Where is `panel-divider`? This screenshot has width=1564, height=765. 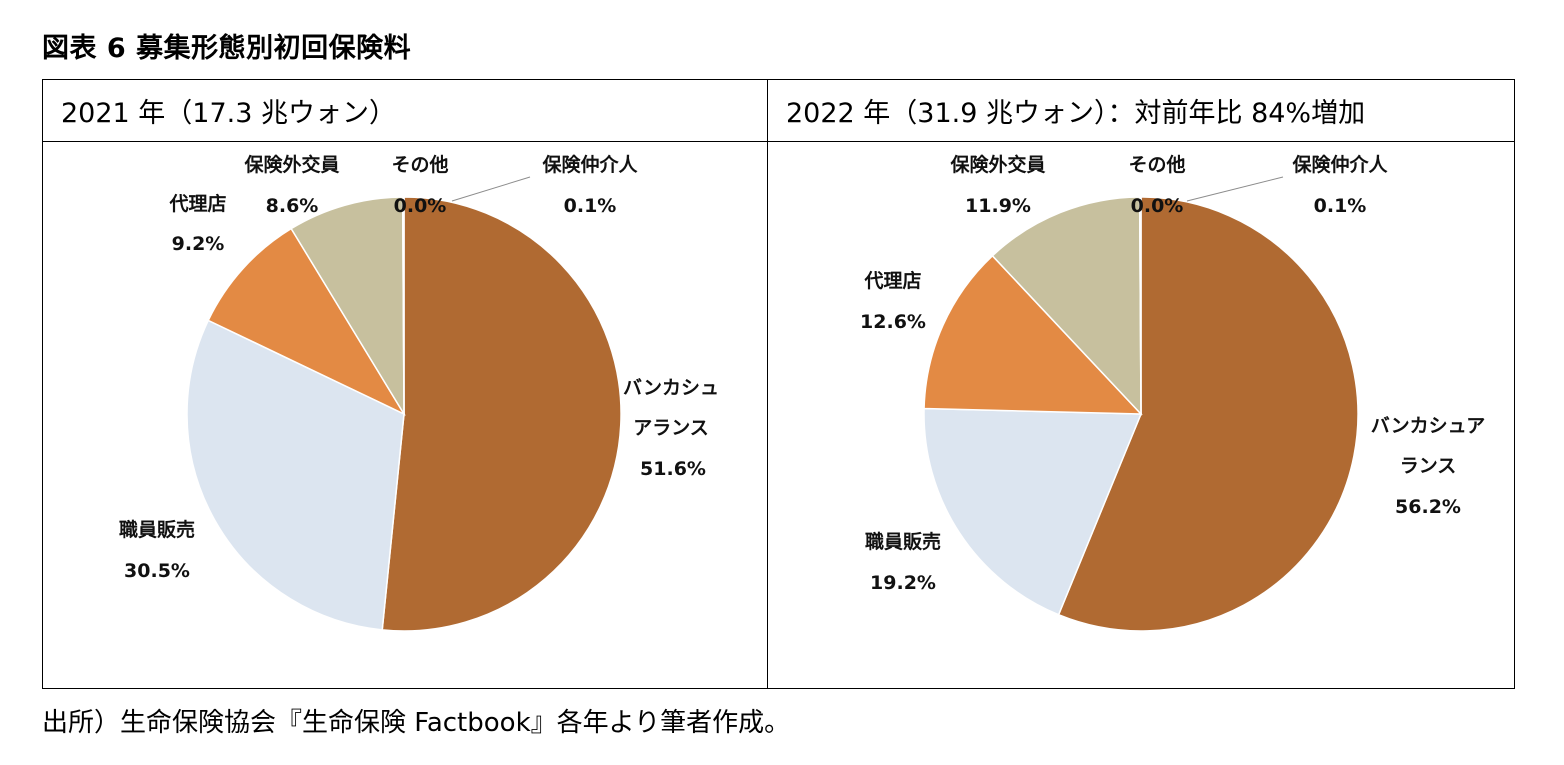 panel-divider is located at coordinates (767, 384).